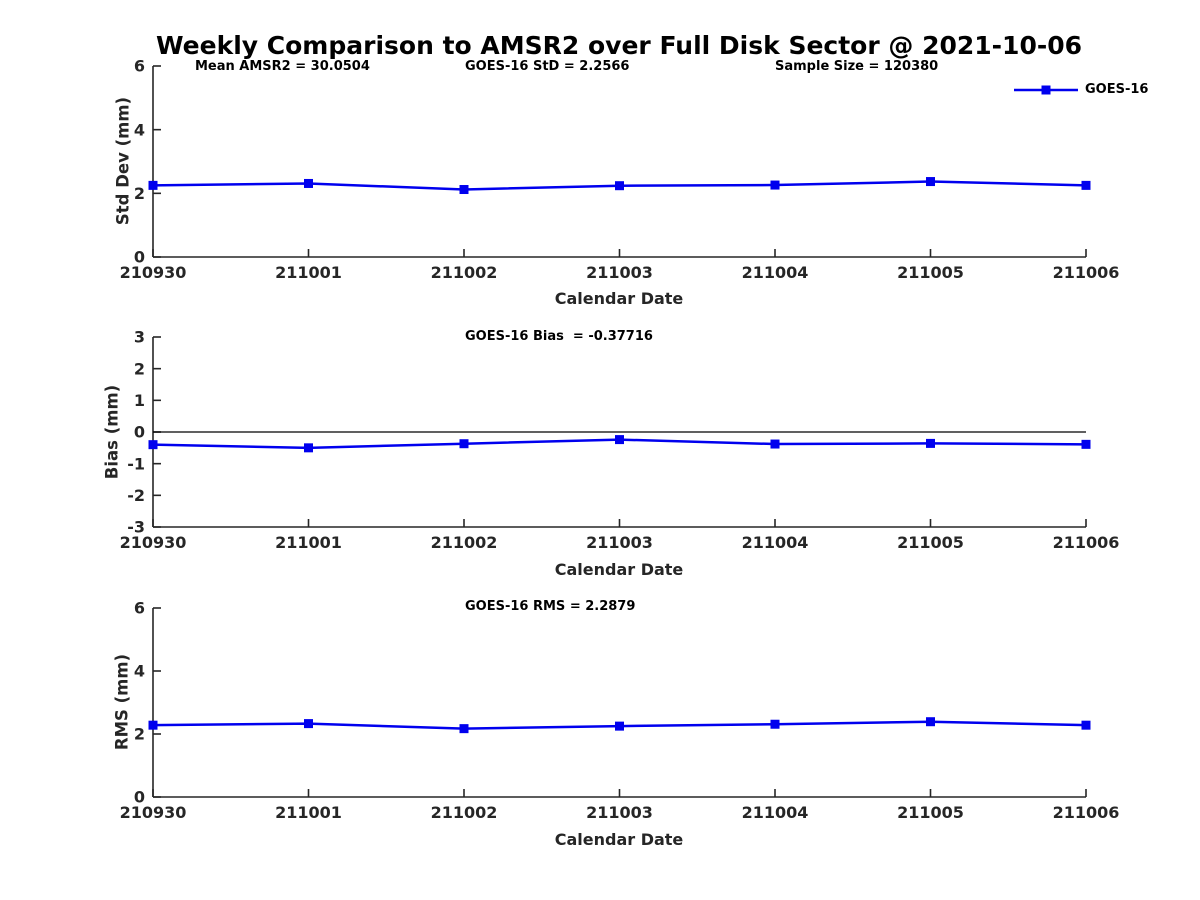  Describe the element at coordinates (112, 432) in the screenshot. I see `y-axis-label-bias: Bias (mm)` at that location.